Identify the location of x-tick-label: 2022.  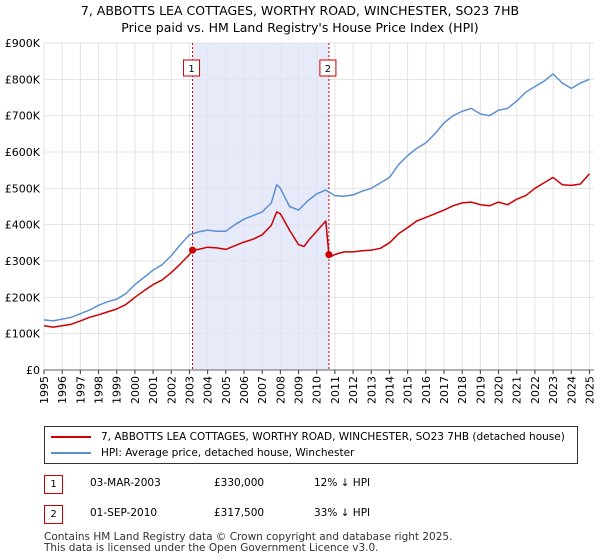
(535, 390).